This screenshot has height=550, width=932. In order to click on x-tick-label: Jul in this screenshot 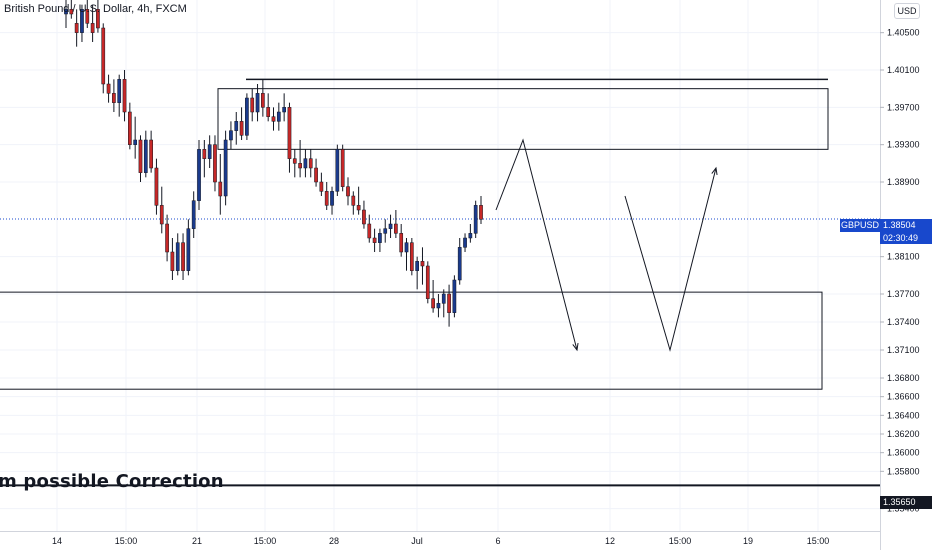, I will do `click(417, 541)`.